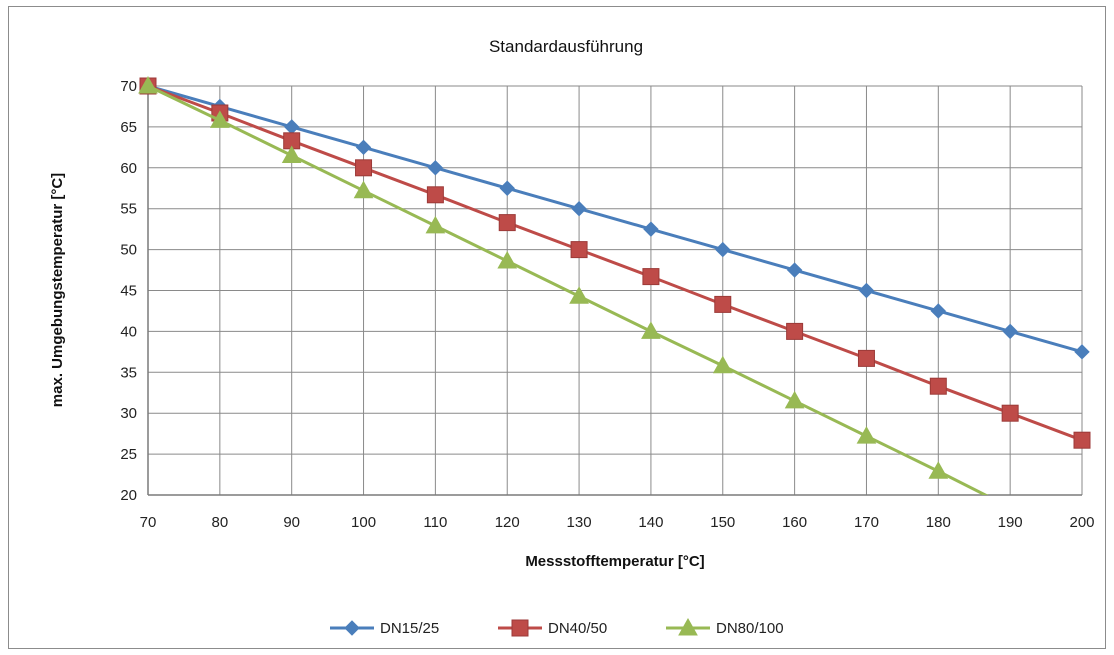 The width and height of the screenshot is (1114, 655). I want to click on y-tick-label: 20, so click(128, 495).